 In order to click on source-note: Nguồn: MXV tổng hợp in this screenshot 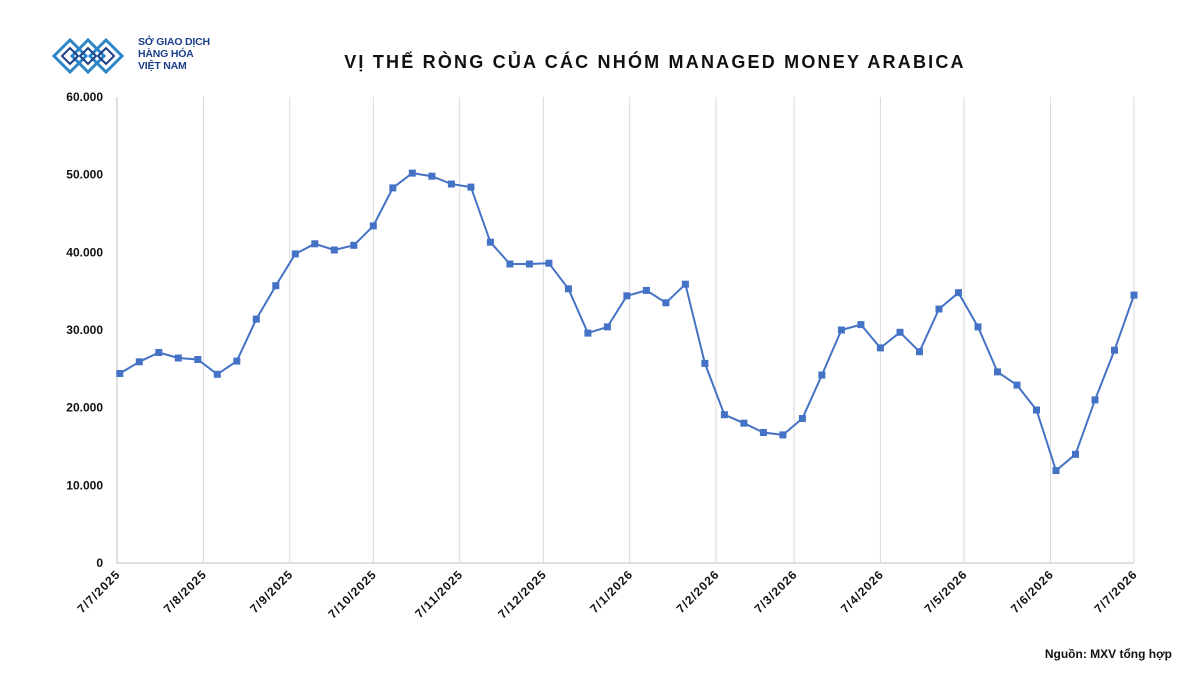, I will do `click(1108, 654)`.